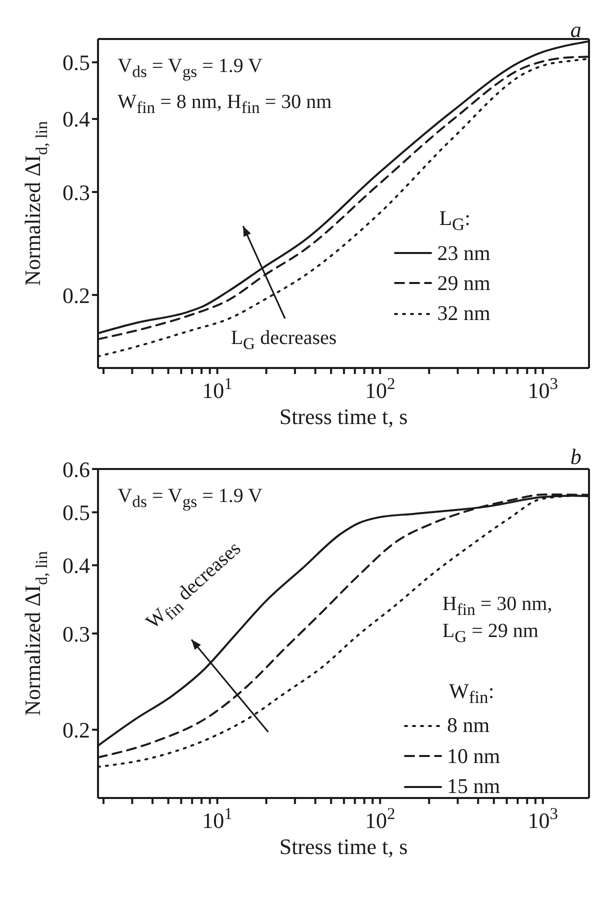 This screenshot has width=612, height=899. What do you see at coordinates (473, 786) in the screenshot?
I see `legend-label: 15 nm` at bounding box center [473, 786].